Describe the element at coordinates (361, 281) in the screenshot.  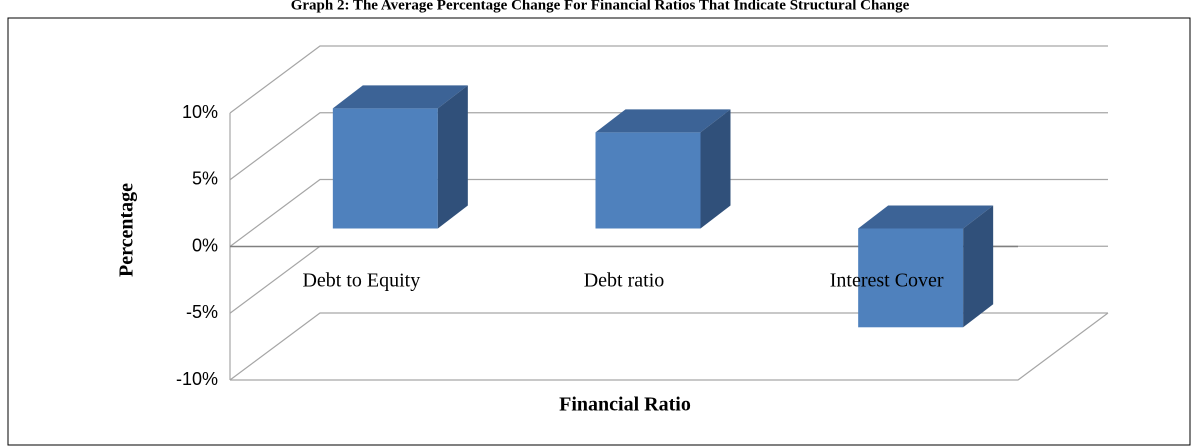
I see `x-tick-label: Debt to Equity` at that location.